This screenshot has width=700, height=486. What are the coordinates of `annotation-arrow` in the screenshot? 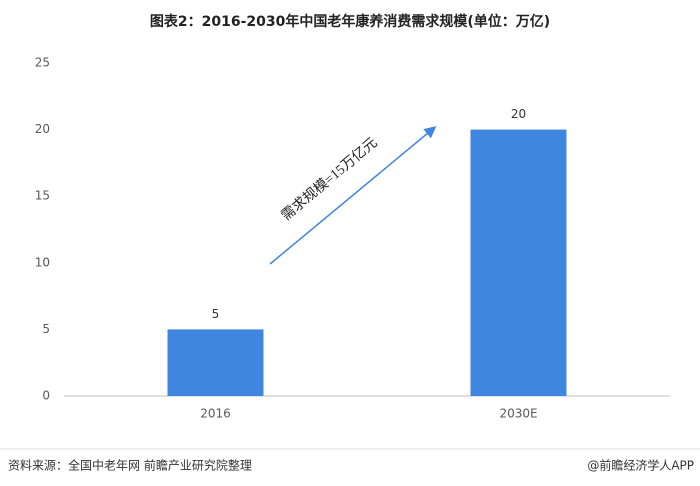 It's located at (353, 195).